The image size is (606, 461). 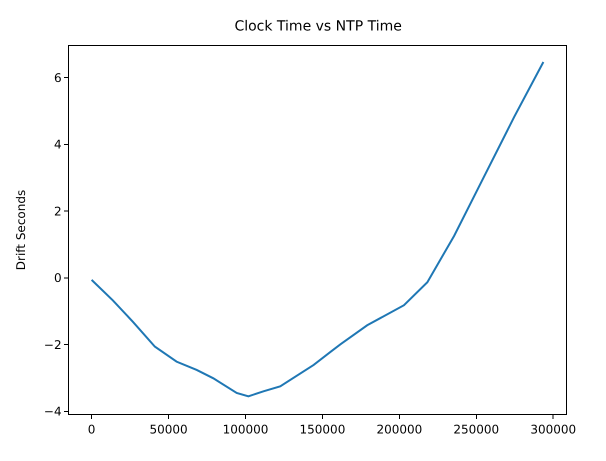 I want to click on y-tick-label: −4, so click(x=53, y=411).